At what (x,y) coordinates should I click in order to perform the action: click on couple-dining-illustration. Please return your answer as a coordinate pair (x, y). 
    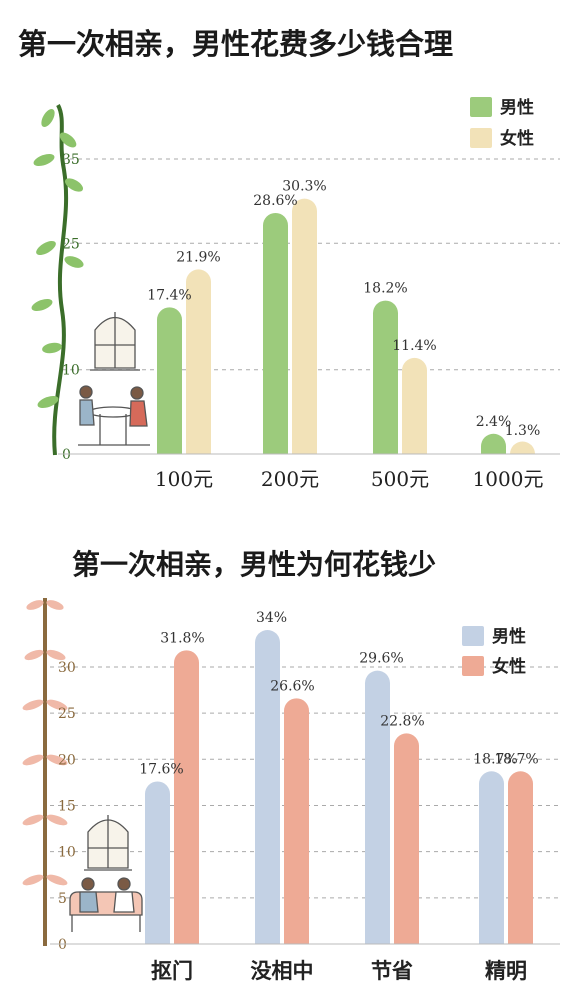
    Looking at the image, I should click on (114, 379).